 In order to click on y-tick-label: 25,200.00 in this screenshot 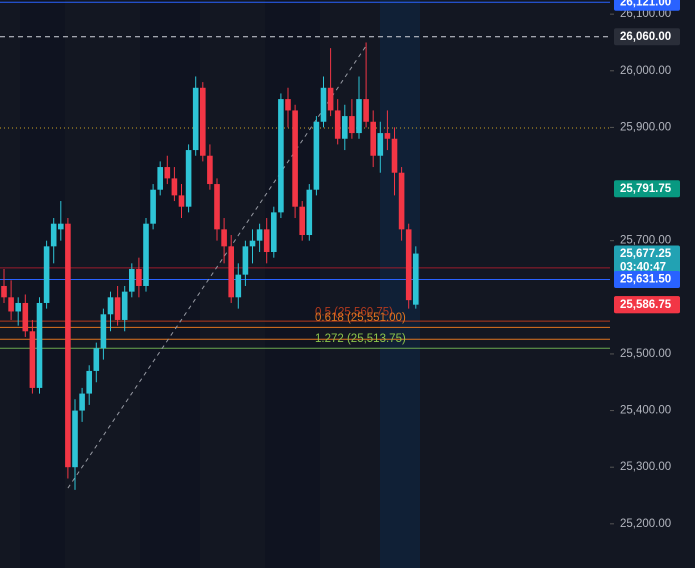, I will do `click(645, 524)`.